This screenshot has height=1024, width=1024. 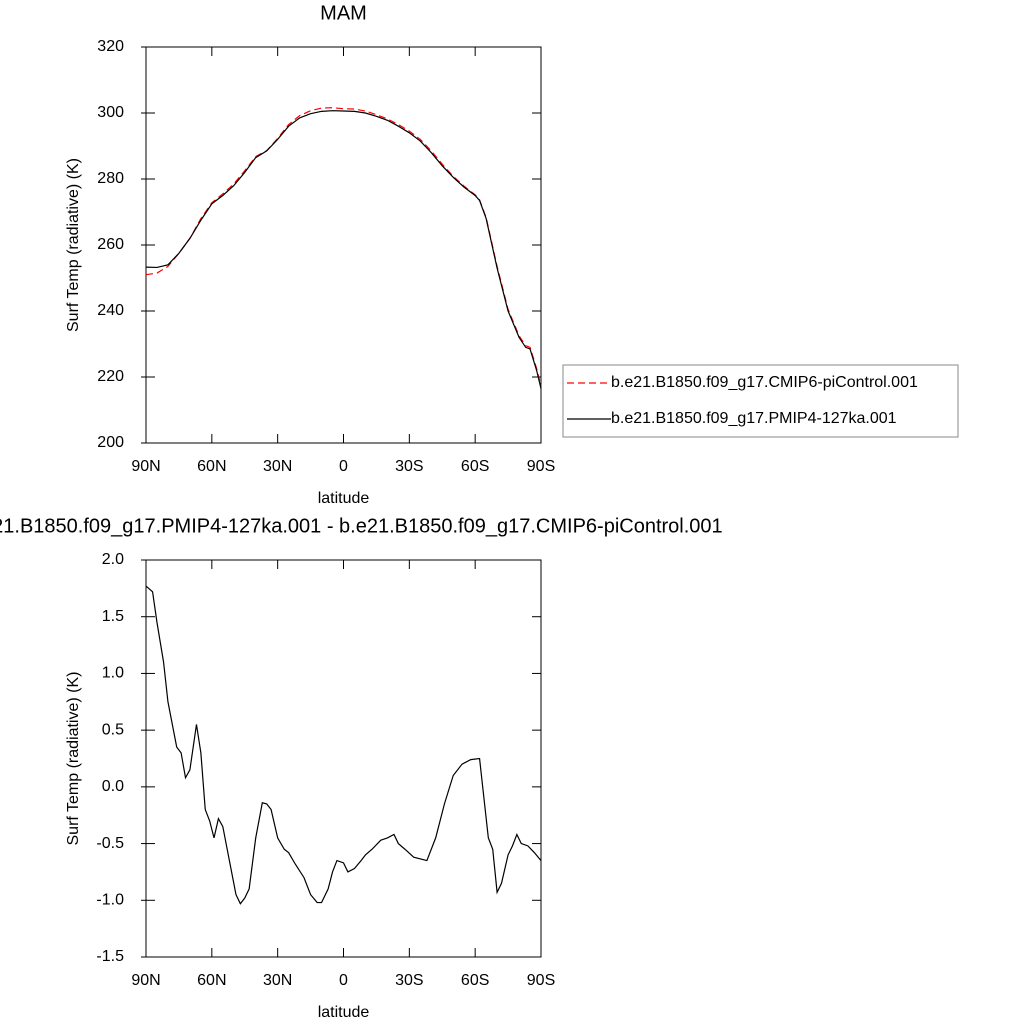 What do you see at coordinates (110, 843) in the screenshot?
I see `y-tick-label: -0.5` at bounding box center [110, 843].